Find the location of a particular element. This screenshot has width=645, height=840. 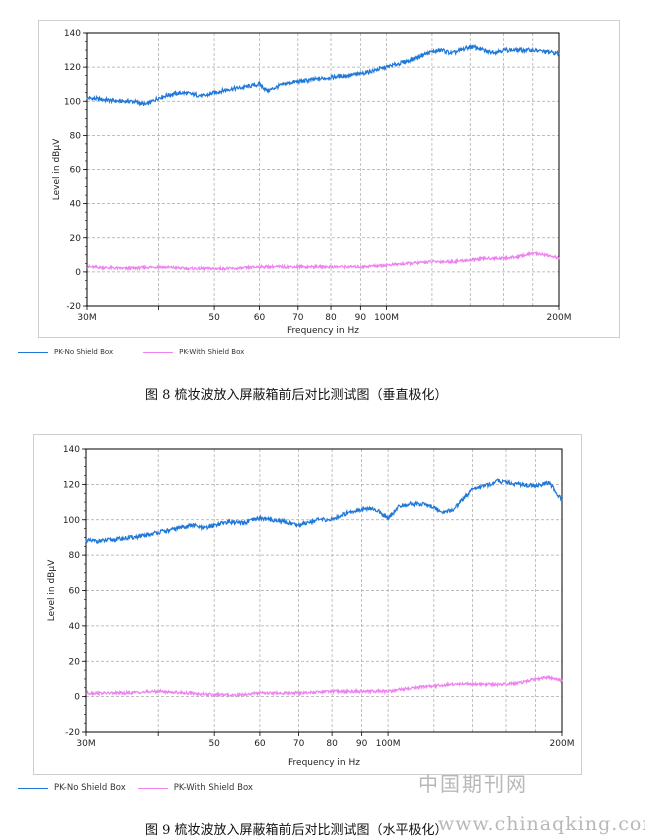

watermark-cn: 中国期刊网 is located at coordinates (473, 784).